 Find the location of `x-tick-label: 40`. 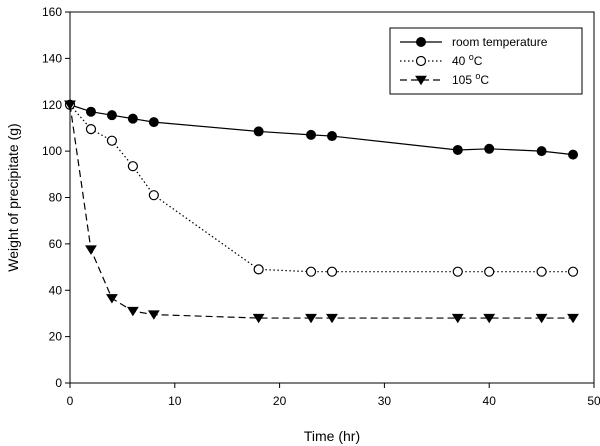

x-tick-label: 40 is located at coordinates (490, 401).